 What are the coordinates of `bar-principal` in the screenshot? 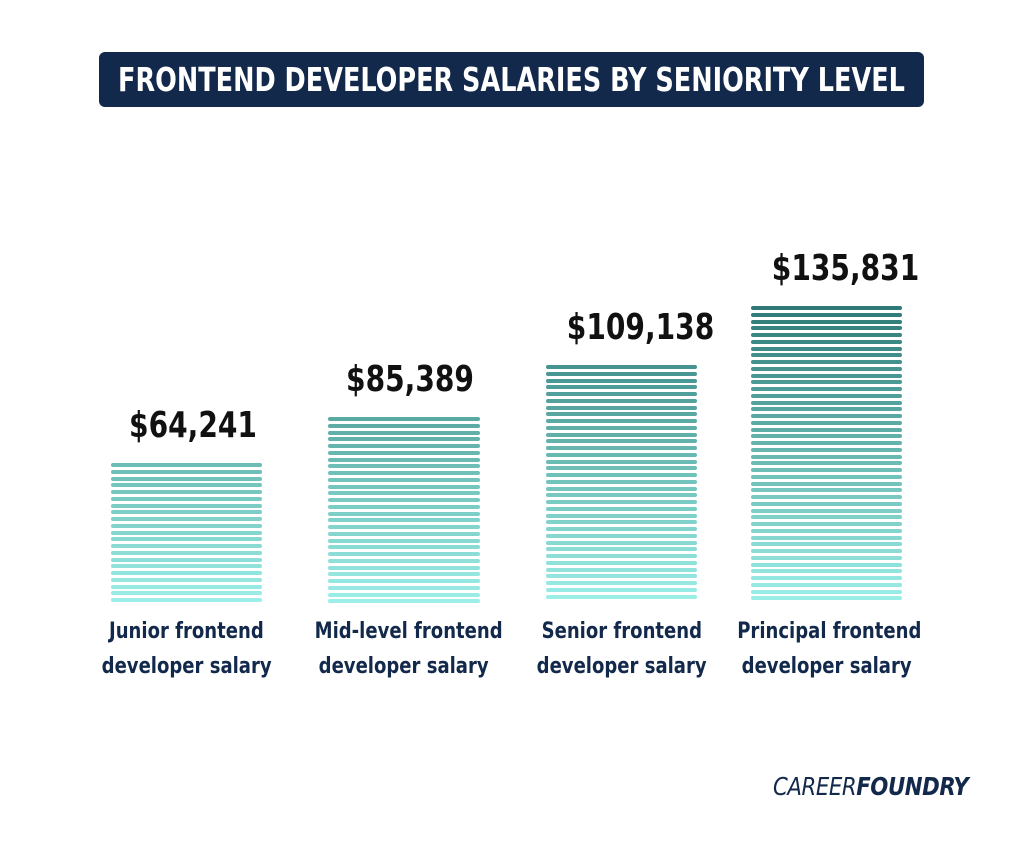 It's located at (826, 455).